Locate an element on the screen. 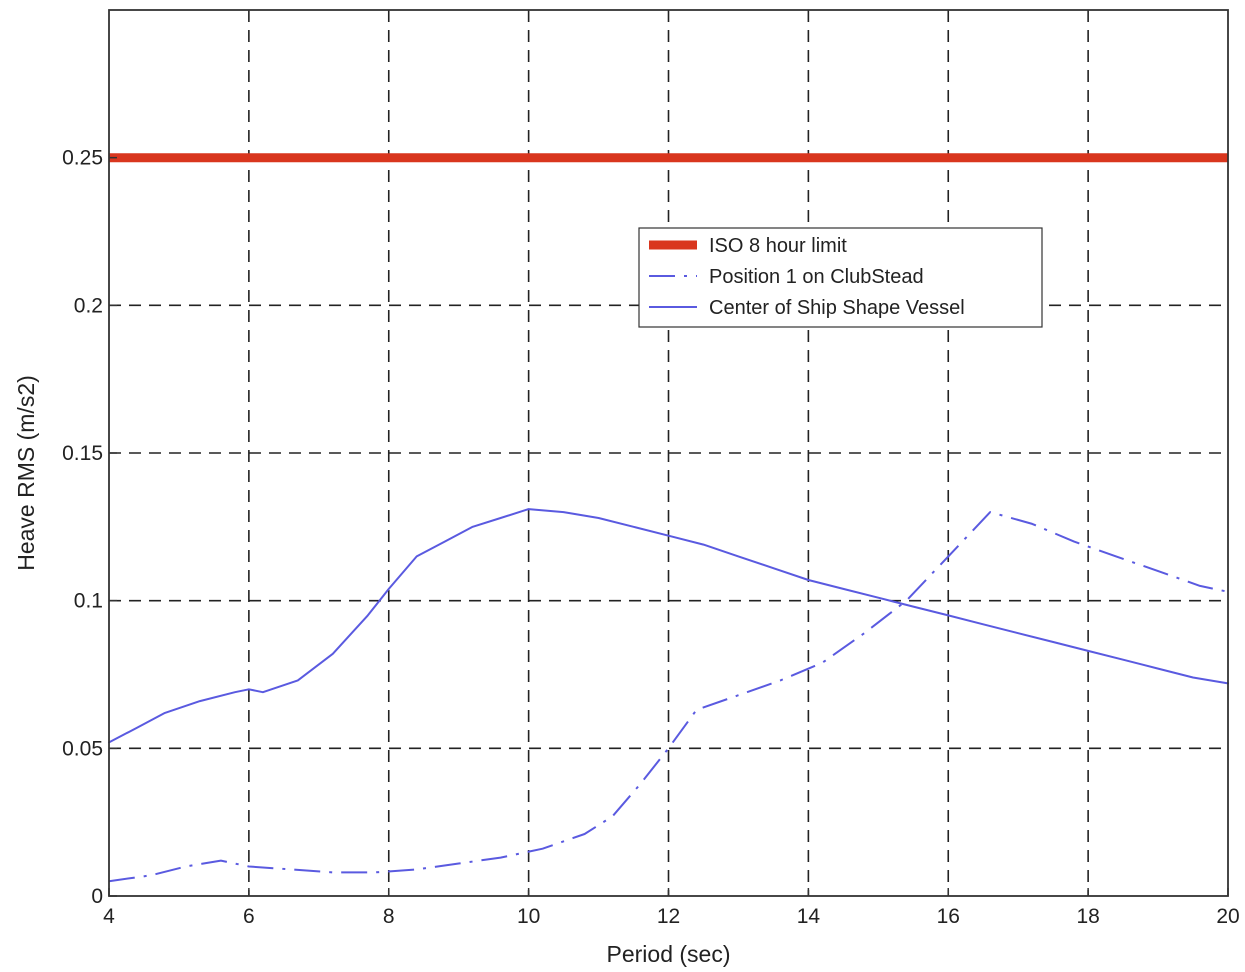  y-tick-label: 0 is located at coordinates (97, 896).